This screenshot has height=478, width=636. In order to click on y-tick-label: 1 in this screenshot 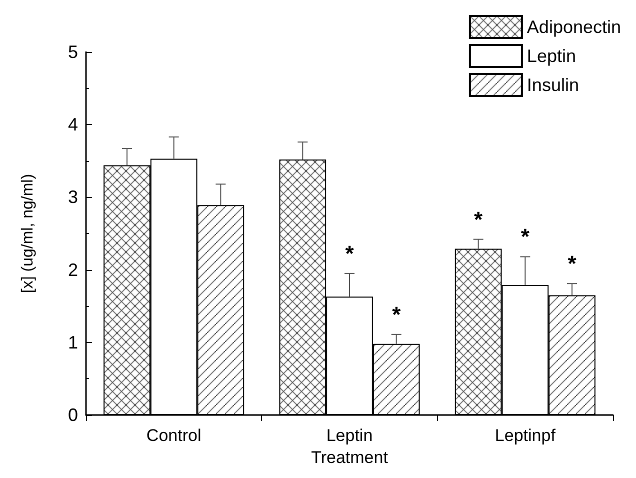, I will do `click(73, 342)`.